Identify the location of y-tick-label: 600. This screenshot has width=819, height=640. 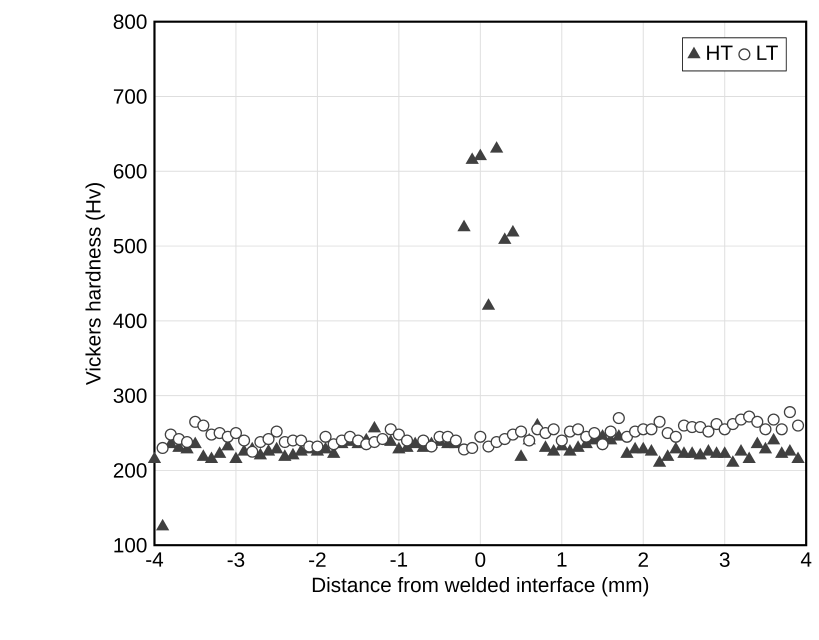
(130, 171).